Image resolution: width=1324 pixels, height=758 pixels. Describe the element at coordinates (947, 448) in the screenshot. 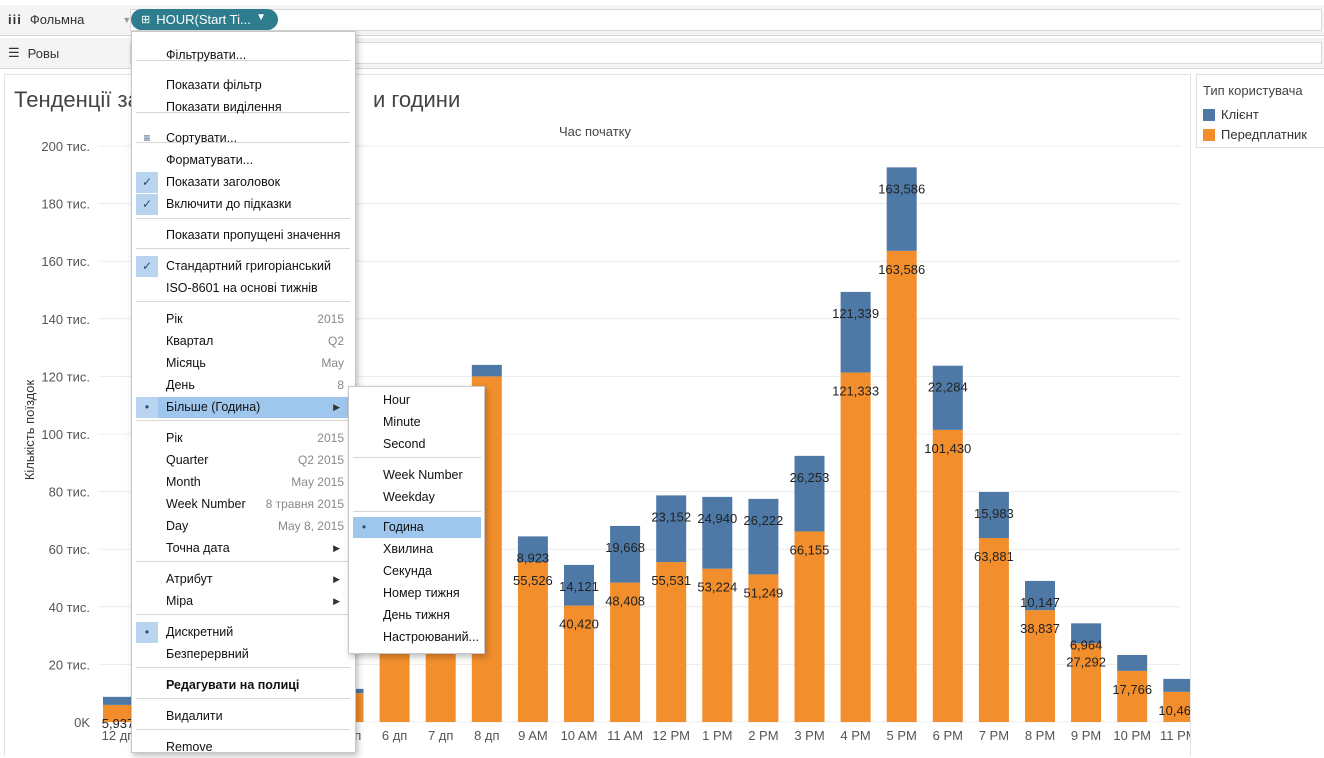

I see `data-label: 101,430` at that location.